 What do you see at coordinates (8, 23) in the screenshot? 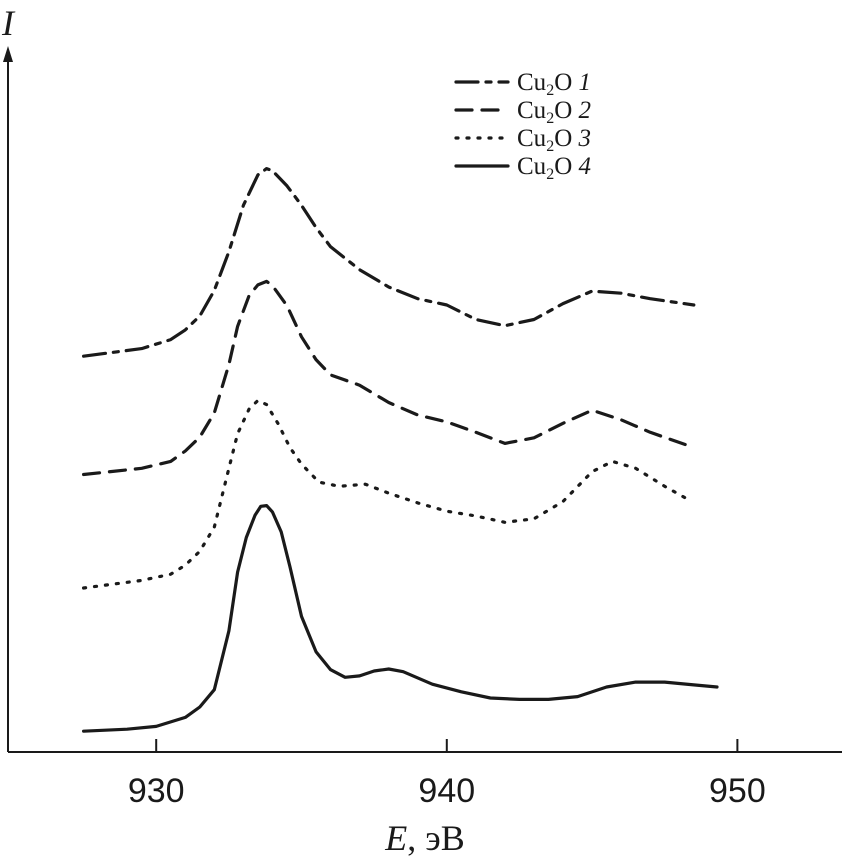
I see `y-axis-title: I` at bounding box center [8, 23].